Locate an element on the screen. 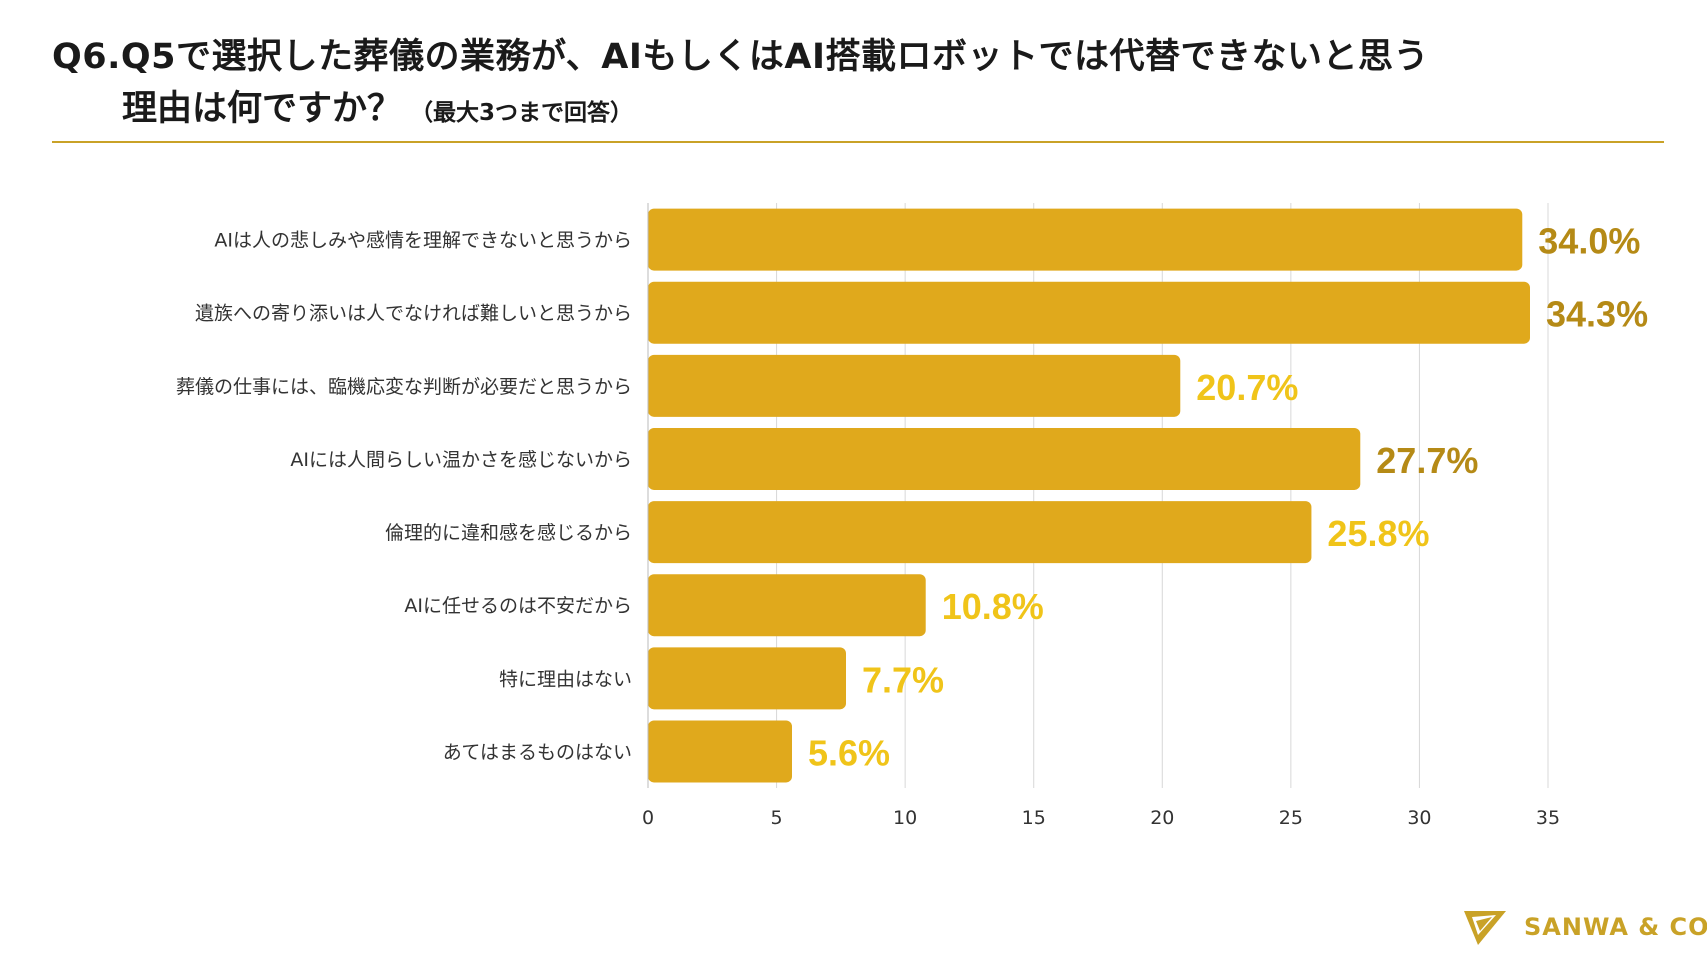 This screenshot has height=960, width=1707. category-label: AIに任せるのは不安だから is located at coordinates (518, 606).